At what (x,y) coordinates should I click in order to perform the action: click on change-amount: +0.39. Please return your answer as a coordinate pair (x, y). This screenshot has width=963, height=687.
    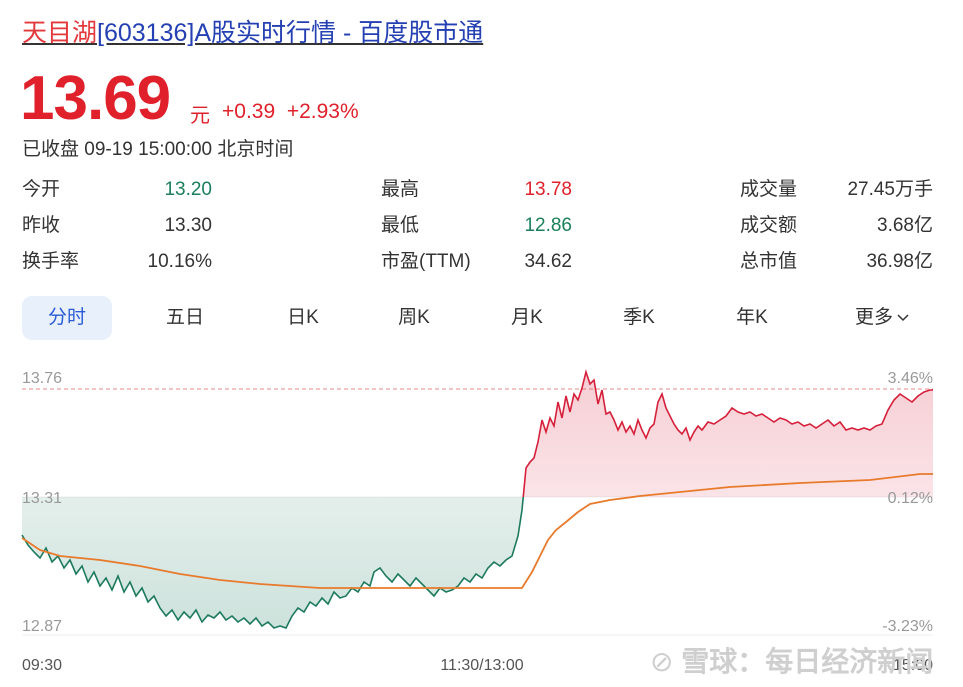
    Looking at the image, I should click on (249, 111).